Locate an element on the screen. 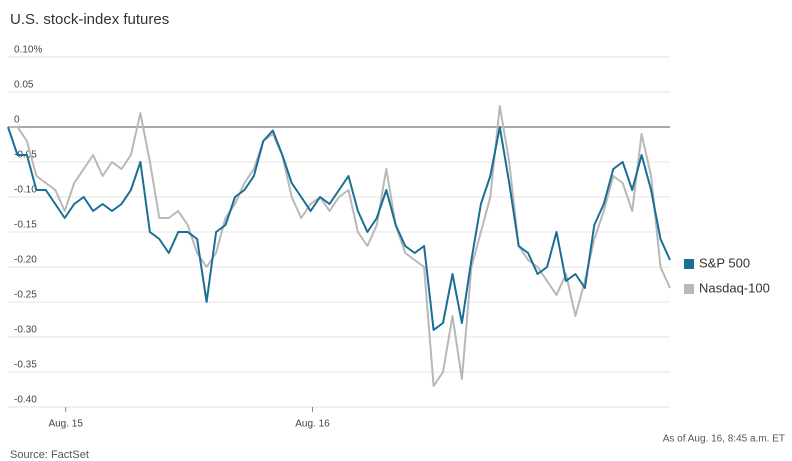 Image resolution: width=792 pixels, height=461 pixels. y-tick-label: -0.10 is located at coordinates (25, 190).